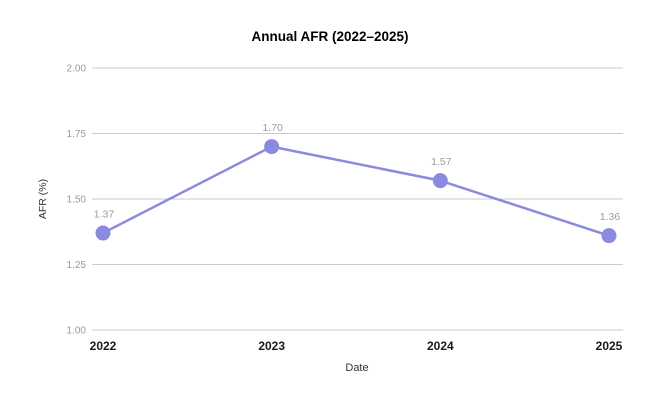  Describe the element at coordinates (441, 162) in the screenshot. I see `data-point-label: 1.57` at that location.